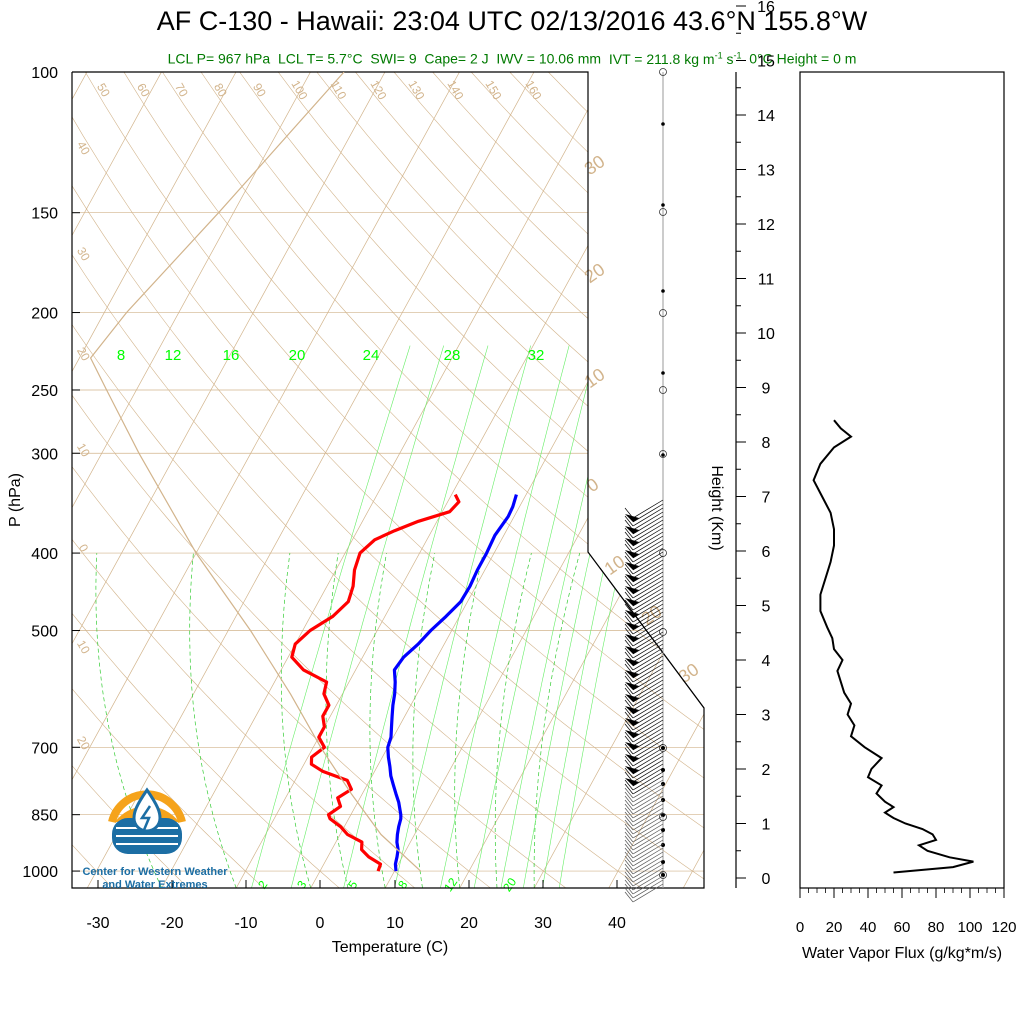 This screenshot has width=1024, height=1024. What do you see at coordinates (231, 355) in the screenshot?
I see `mixing-ratio-label: 16` at bounding box center [231, 355].